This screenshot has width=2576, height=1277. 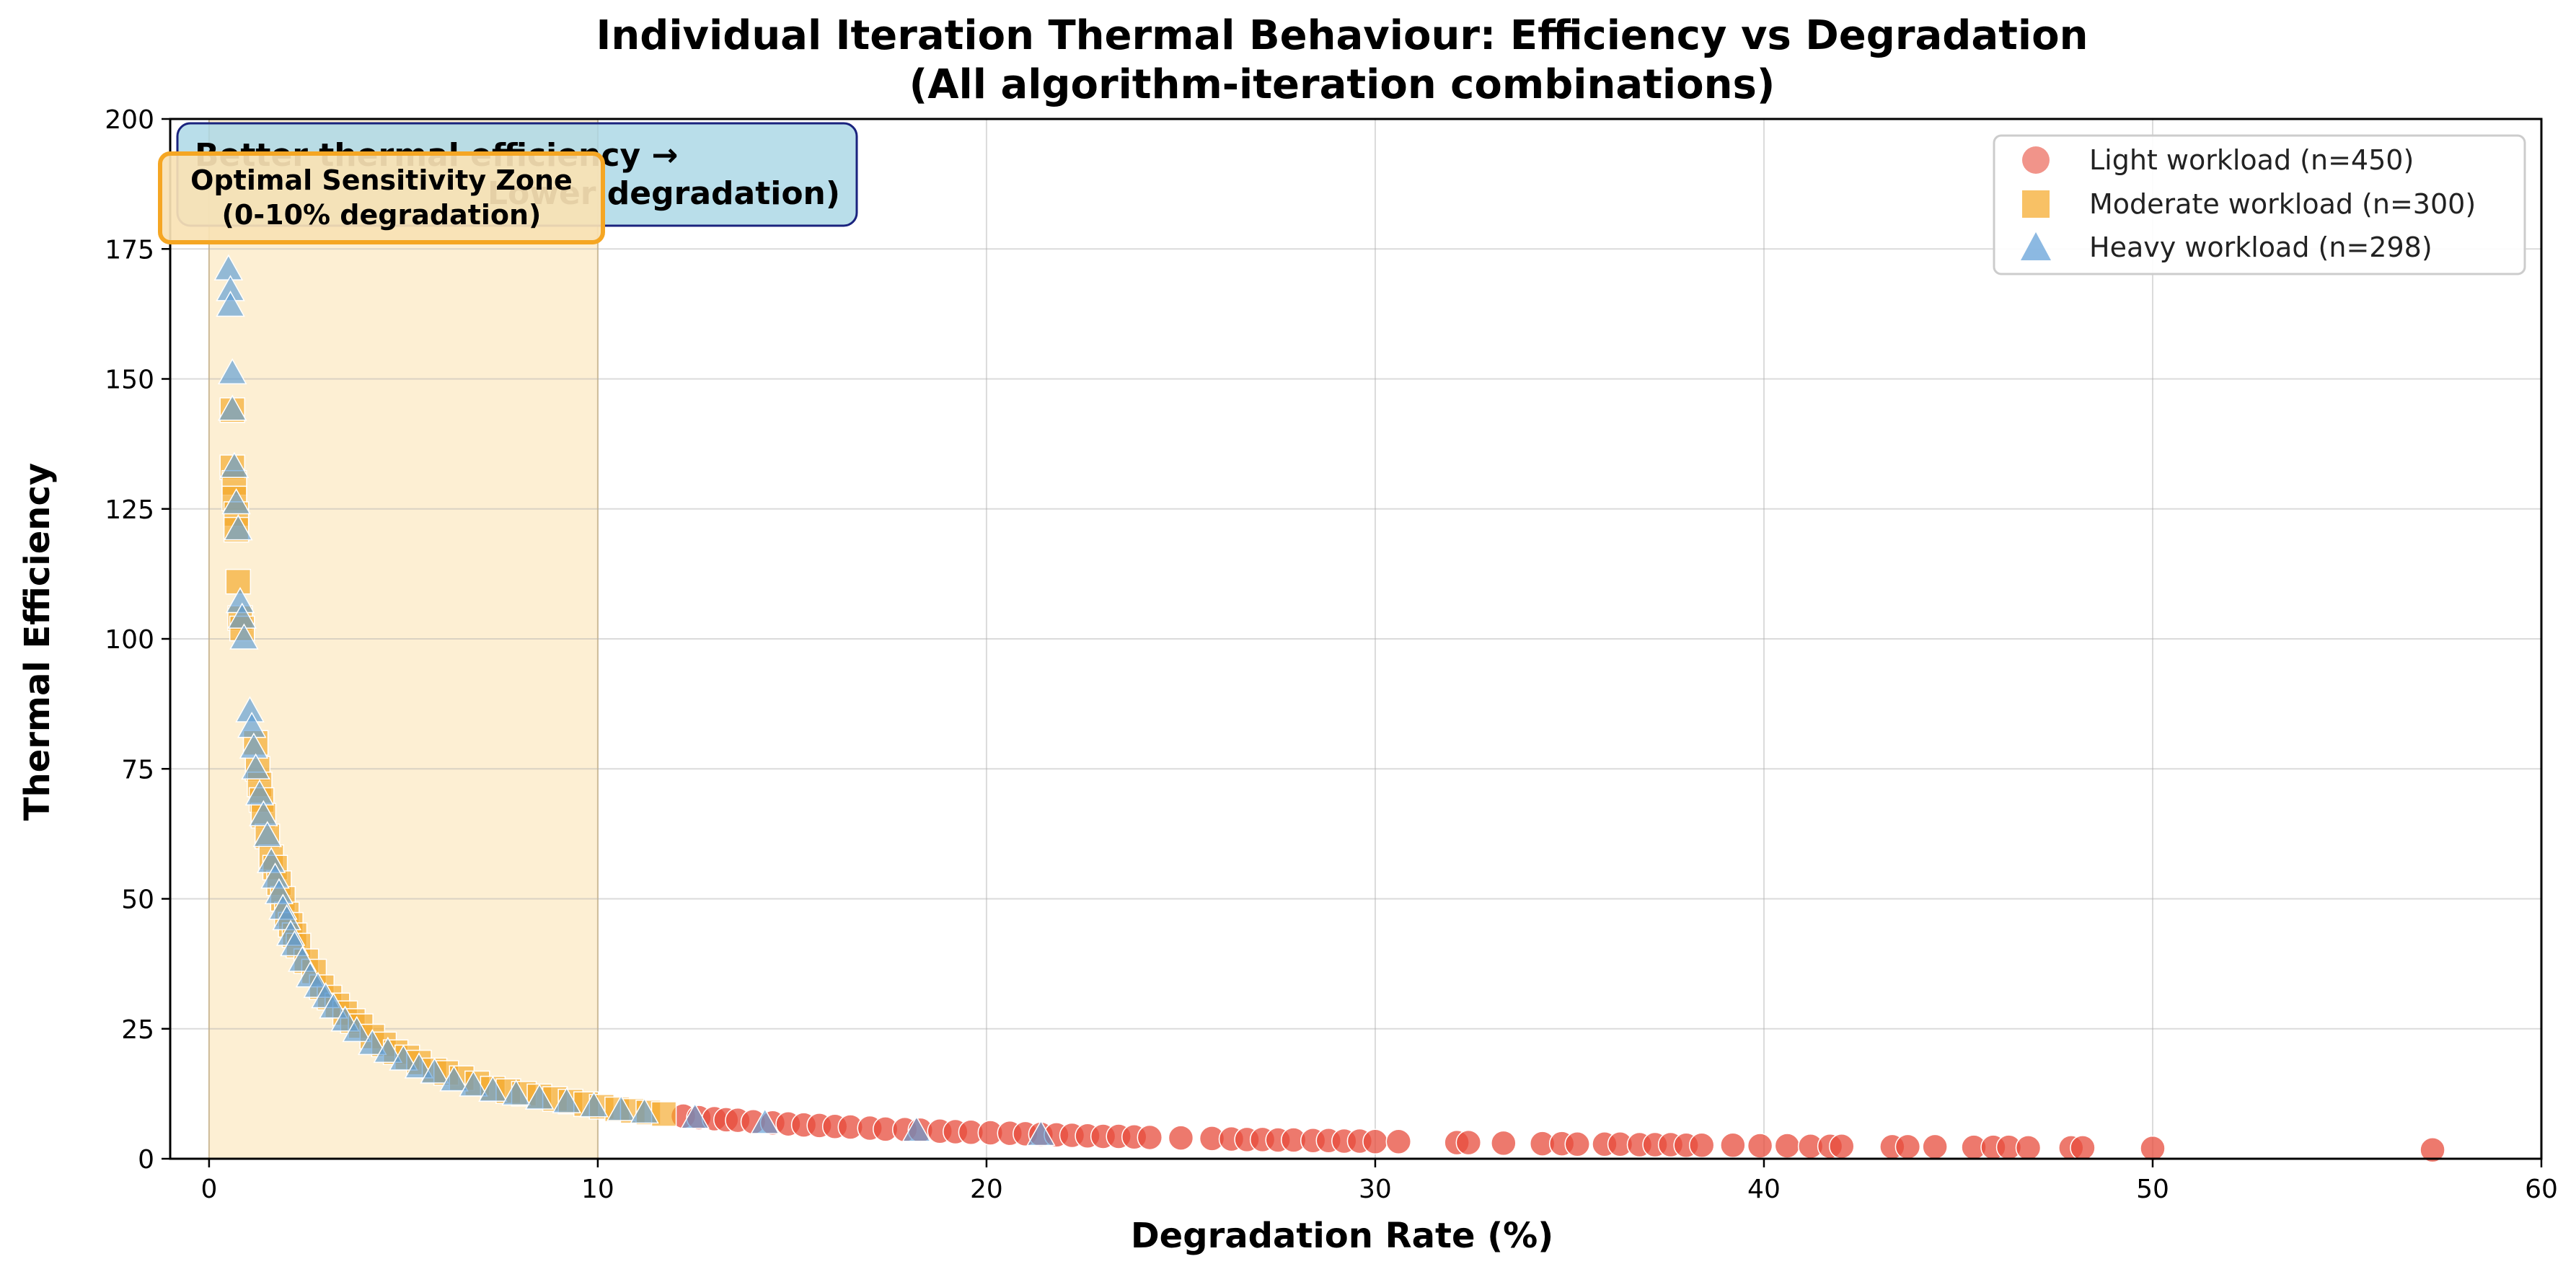 I want to click on optimal-zone-label-box, so click(x=381, y=197).